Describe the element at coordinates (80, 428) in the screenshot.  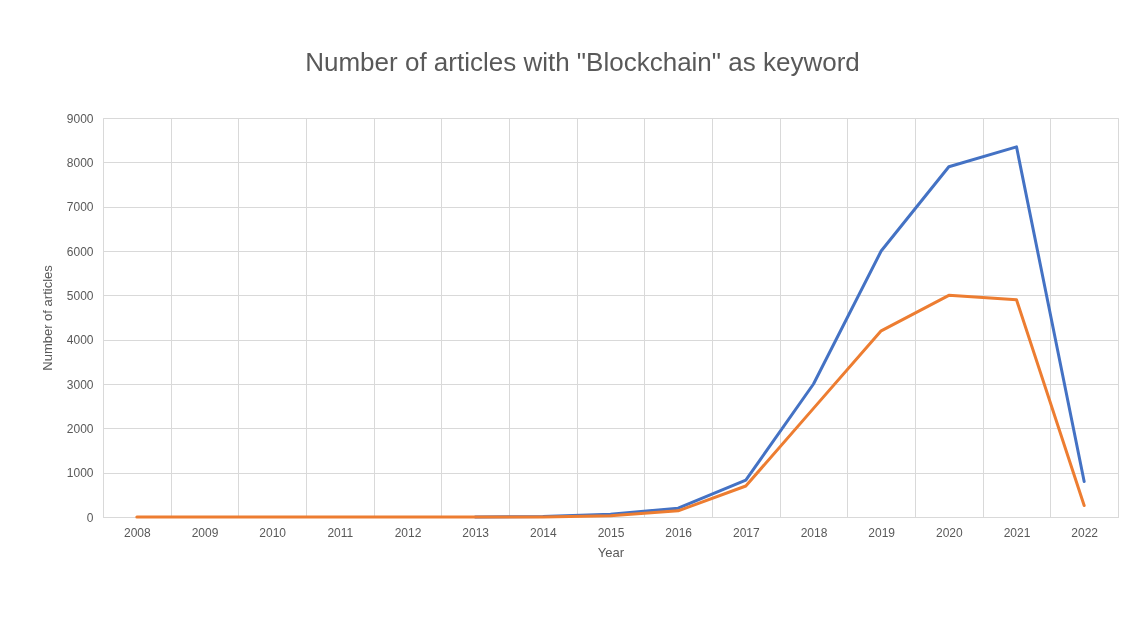
I see `y-tick-label: 2000` at that location.